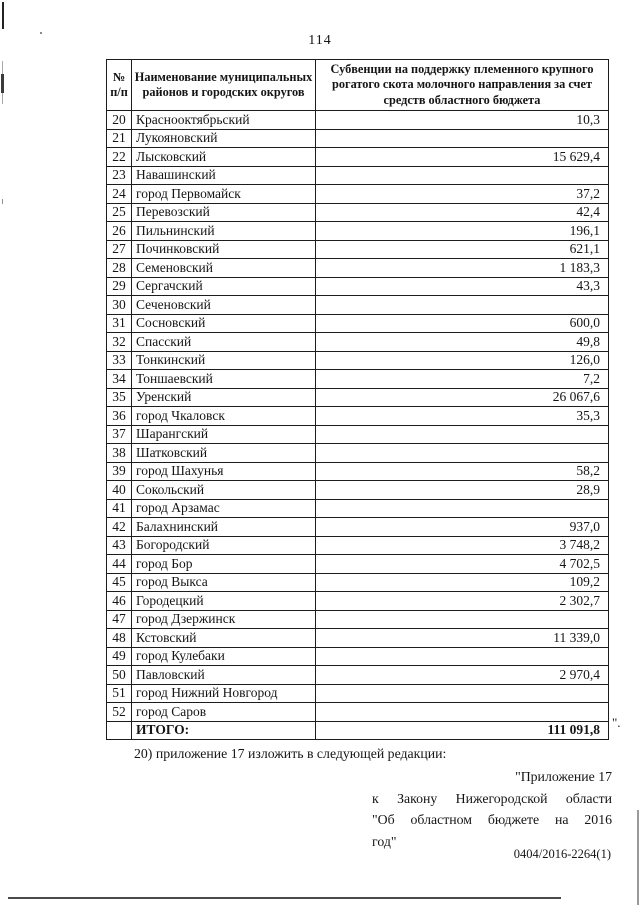 The width and height of the screenshot is (640, 905). What do you see at coordinates (462, 545) in the screenshot?
I see `subvention-value: 3 748,2` at bounding box center [462, 545].